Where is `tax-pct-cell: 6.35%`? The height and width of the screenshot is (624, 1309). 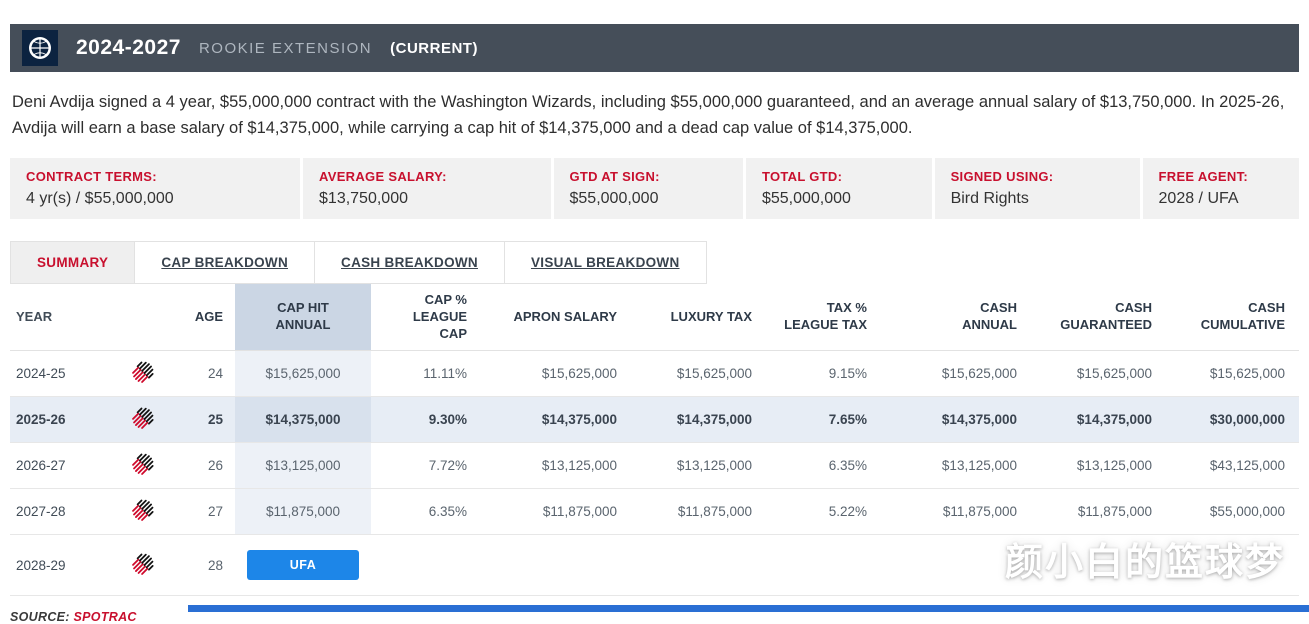
tax-pct-cell: 6.35% is located at coordinates (823, 466).